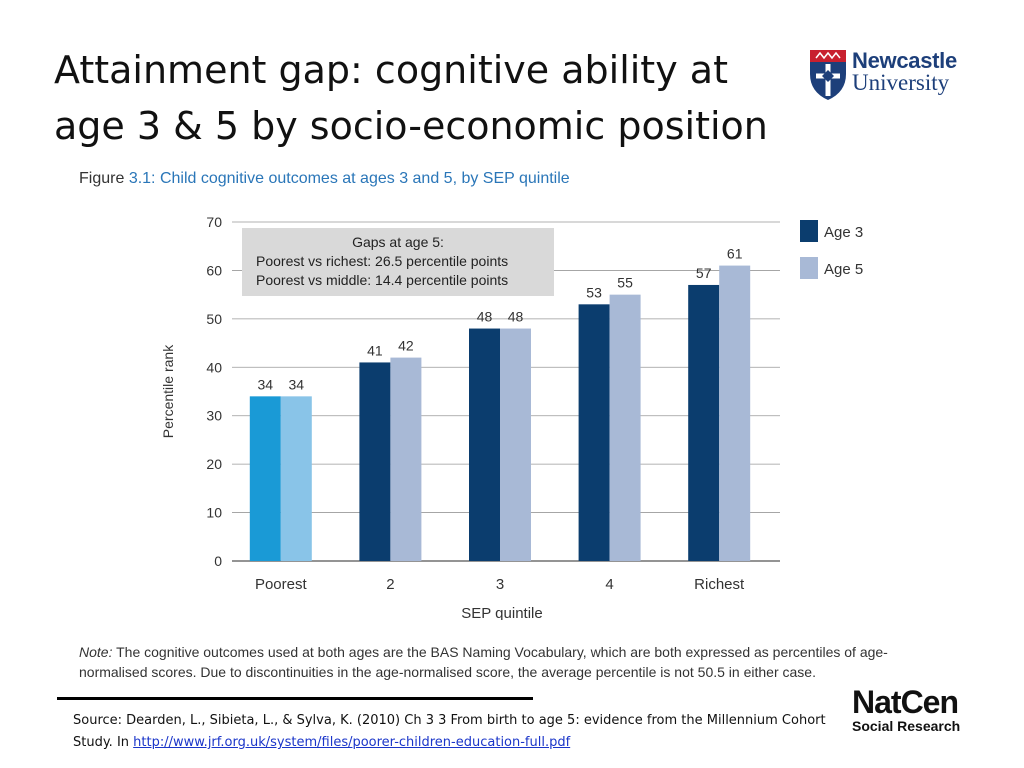 The image size is (1024, 768). Describe the element at coordinates (390, 584) in the screenshot. I see `x-tick-label: 2` at that location.